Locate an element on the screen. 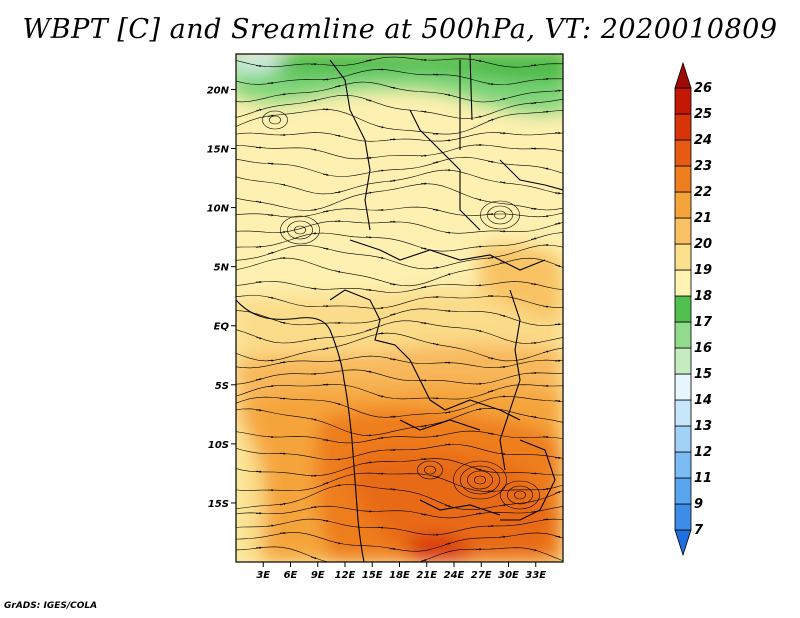  colorbar-label: 7 is located at coordinates (699, 530).